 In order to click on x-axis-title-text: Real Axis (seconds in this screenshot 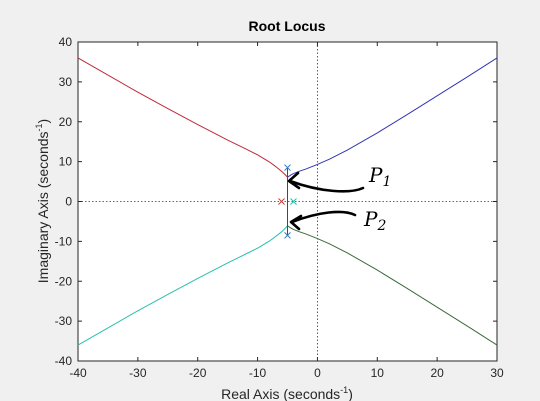, I will do `click(280, 393)`.